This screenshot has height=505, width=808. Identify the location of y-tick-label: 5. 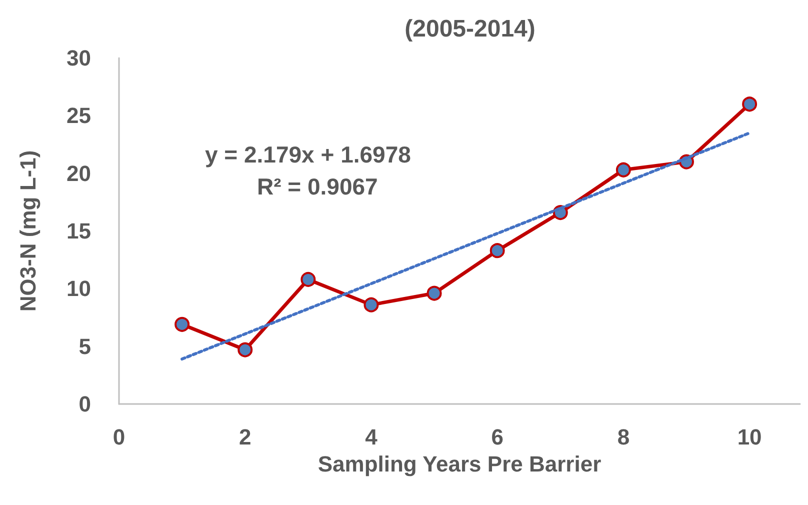
(84, 346).